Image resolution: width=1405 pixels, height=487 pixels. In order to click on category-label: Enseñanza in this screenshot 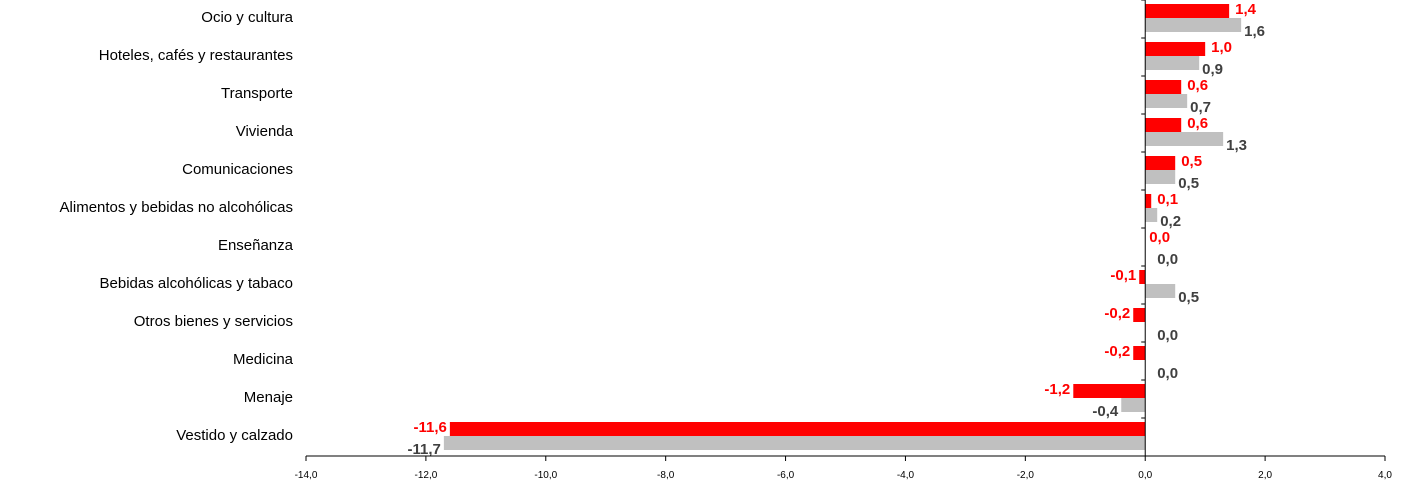, I will do `click(256, 245)`.